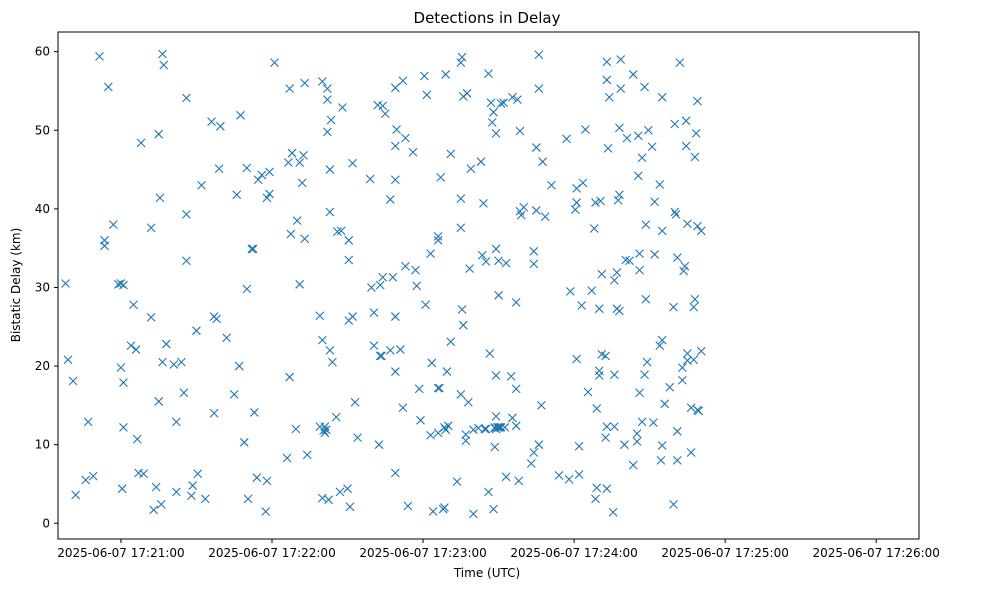 The image size is (988, 590). I want to click on y-tick-label: 0, so click(46, 523).